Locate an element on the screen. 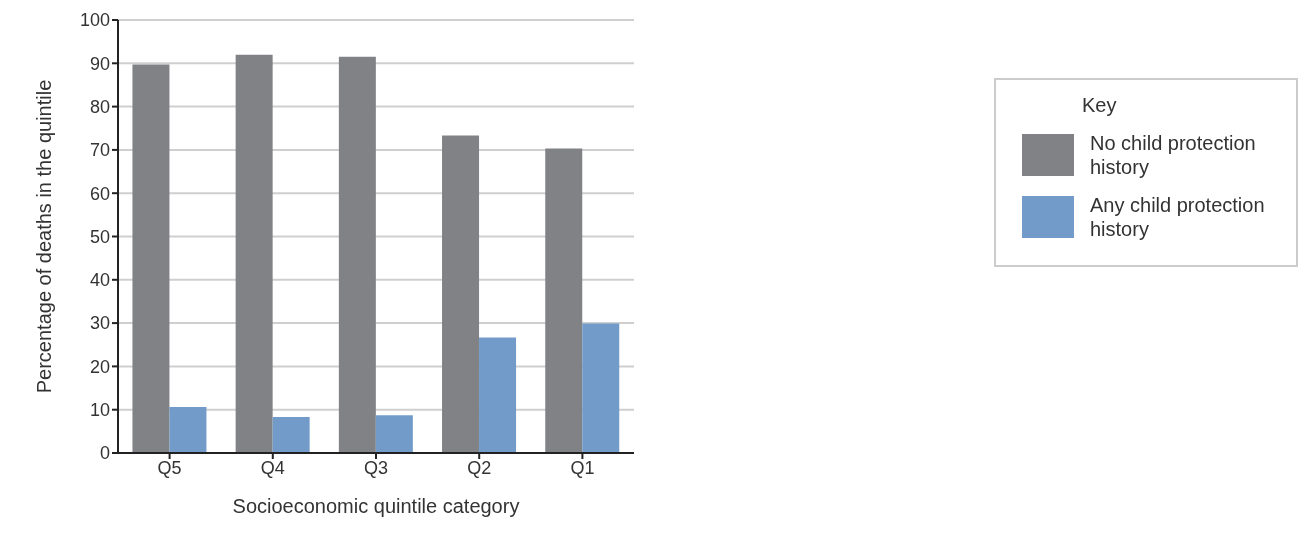  x-tick-label: Q4 is located at coordinates (272, 467).